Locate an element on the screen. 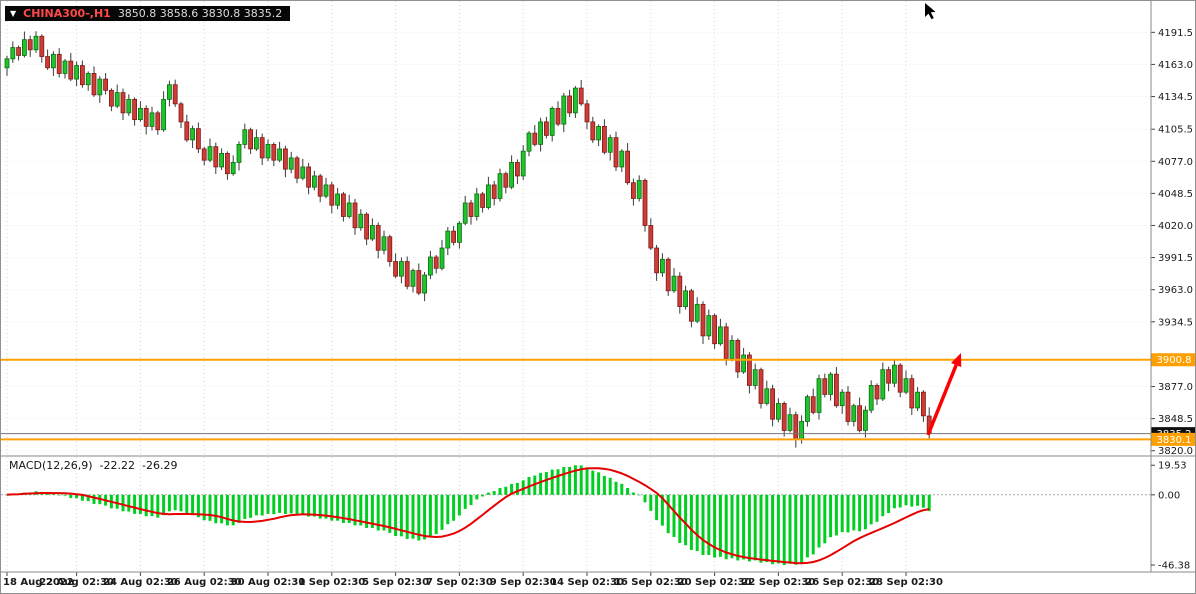  indicator-value-2: -26.29 is located at coordinates (160, 465).